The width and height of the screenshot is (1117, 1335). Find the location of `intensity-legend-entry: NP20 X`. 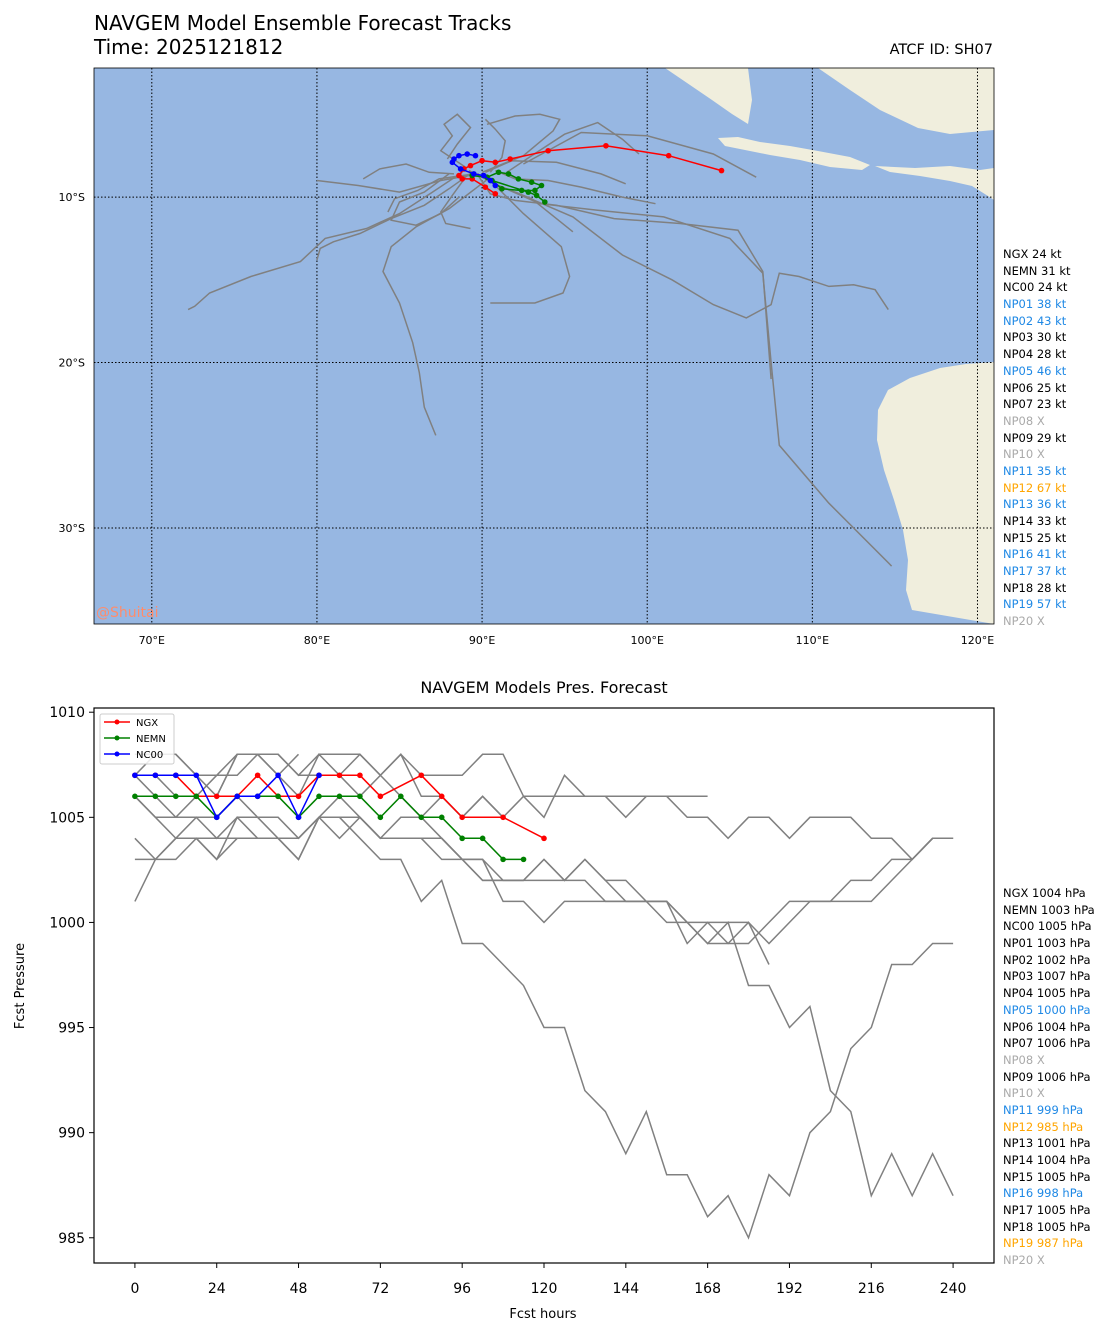

intensity-legend-entry: NP20 X is located at coordinates (1024, 621).